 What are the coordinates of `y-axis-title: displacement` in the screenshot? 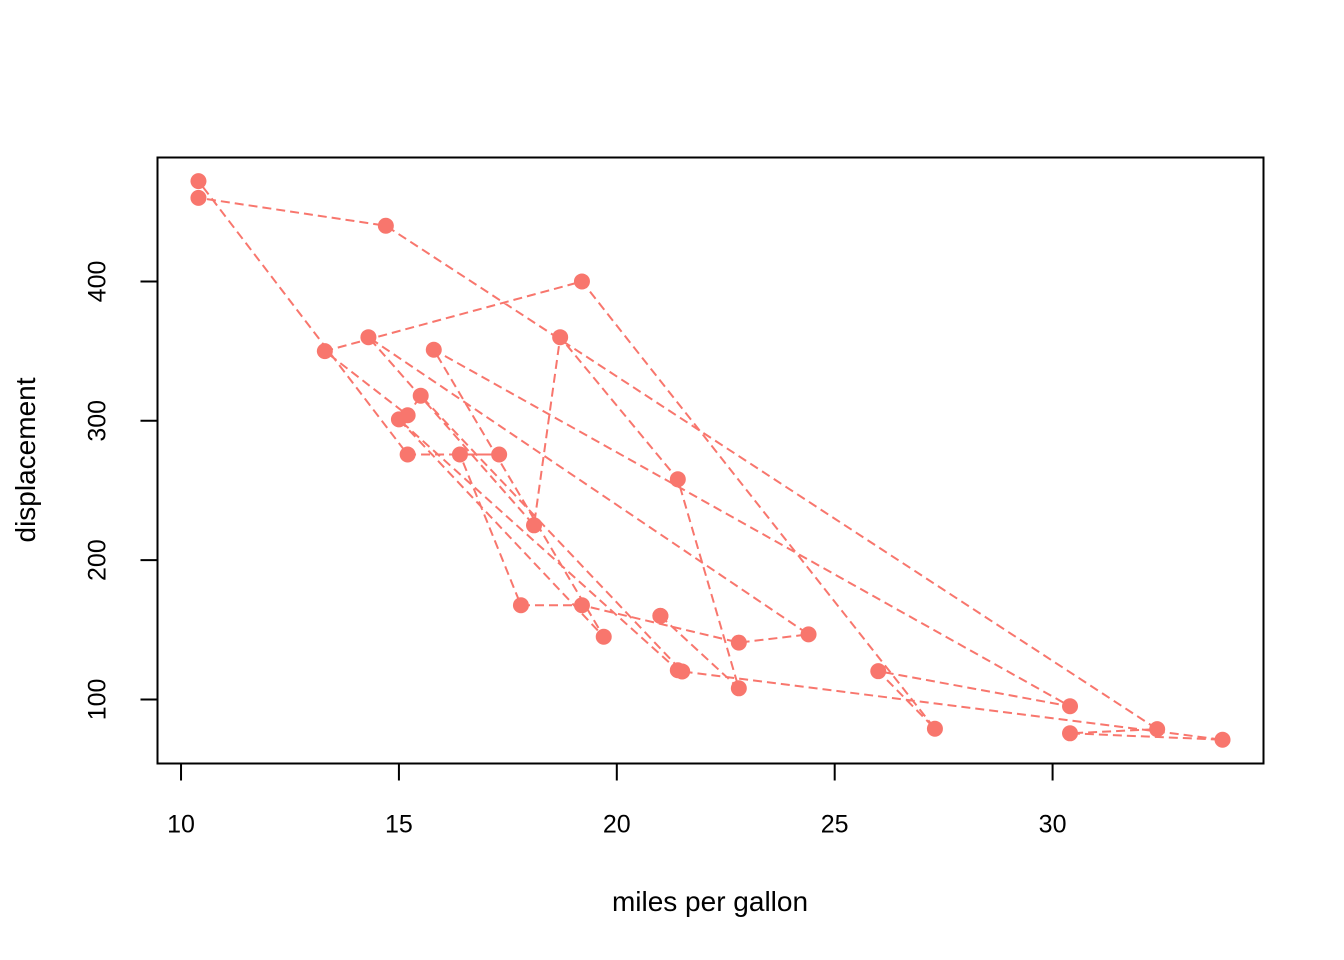 It's located at (25, 459).